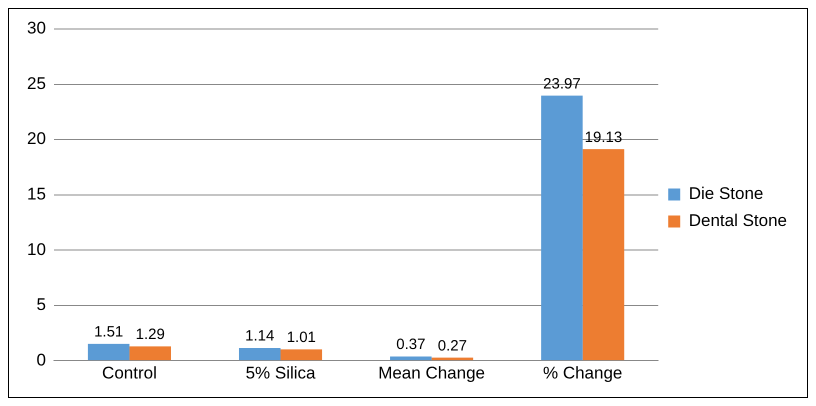 This screenshot has width=816, height=406. I want to click on x-tick-label: Mean Change, so click(432, 372).